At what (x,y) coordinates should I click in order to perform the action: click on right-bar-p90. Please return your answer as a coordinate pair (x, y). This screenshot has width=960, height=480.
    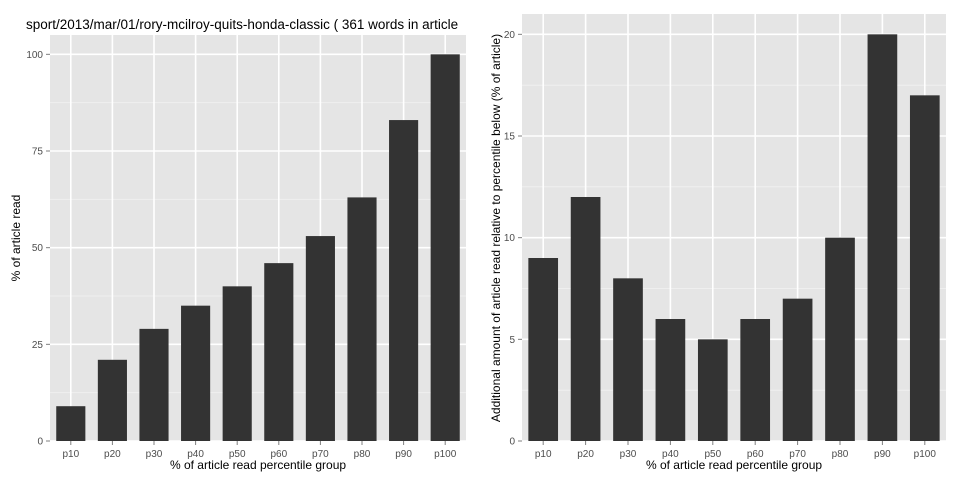
    Looking at the image, I should click on (882, 237).